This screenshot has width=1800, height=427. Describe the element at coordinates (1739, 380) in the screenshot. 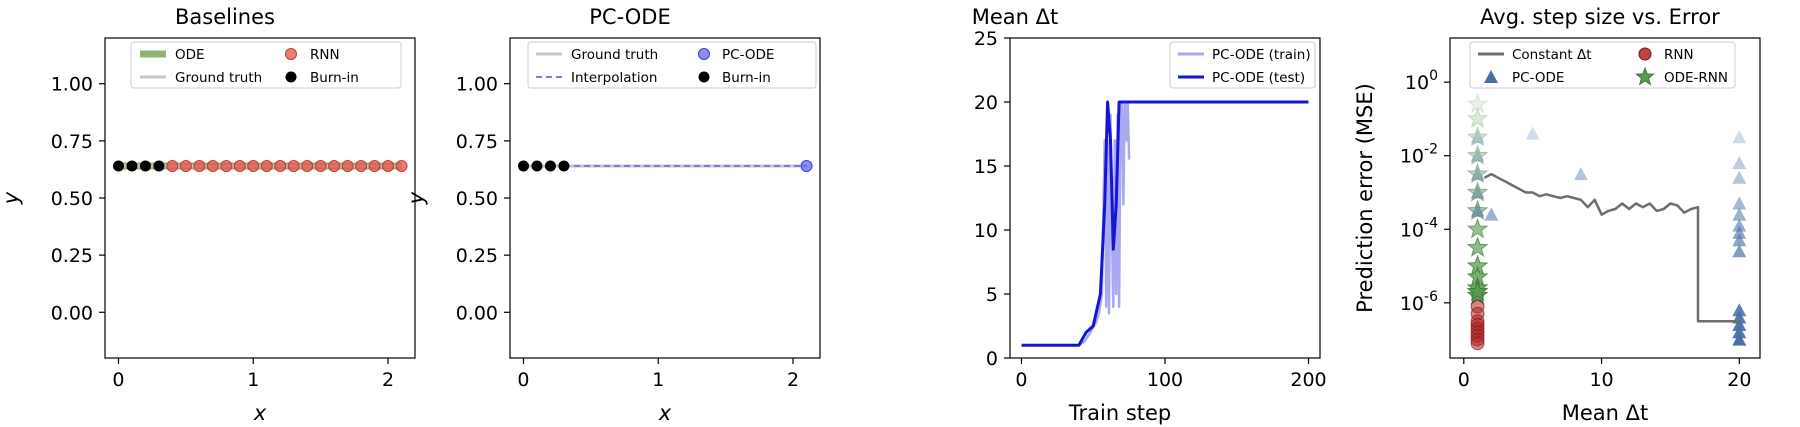

I see `x-tick-label: 20` at that location.